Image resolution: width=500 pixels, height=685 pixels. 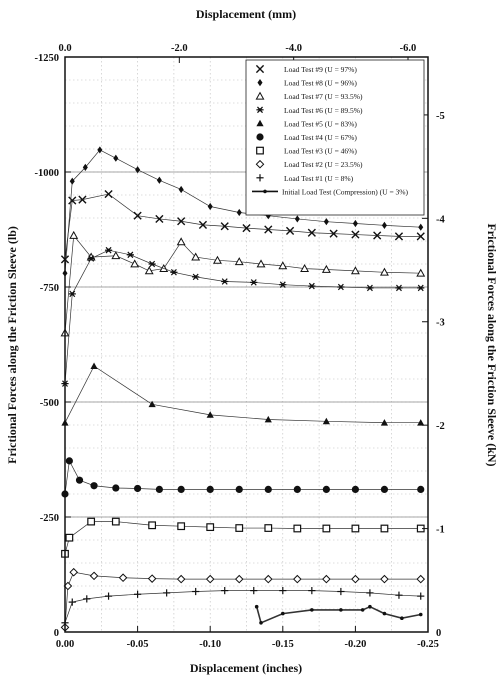 What do you see at coordinates (283, 644) in the screenshot?
I see `x-tick-label: -0.15` at bounding box center [283, 644].